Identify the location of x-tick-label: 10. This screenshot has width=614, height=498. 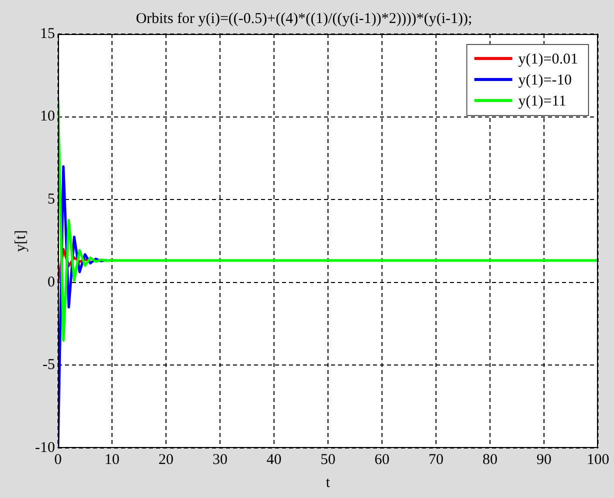
(112, 460).